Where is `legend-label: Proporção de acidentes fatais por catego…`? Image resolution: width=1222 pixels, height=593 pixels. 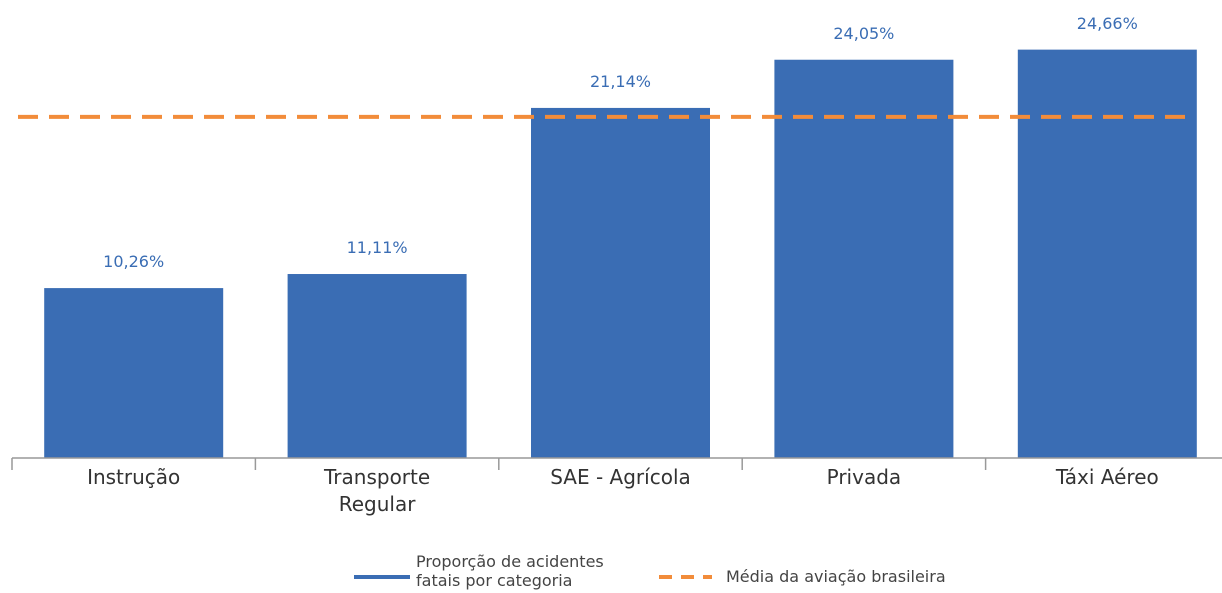 legend-label: Proporção de acidentes fatais por catego… is located at coordinates (510, 571).